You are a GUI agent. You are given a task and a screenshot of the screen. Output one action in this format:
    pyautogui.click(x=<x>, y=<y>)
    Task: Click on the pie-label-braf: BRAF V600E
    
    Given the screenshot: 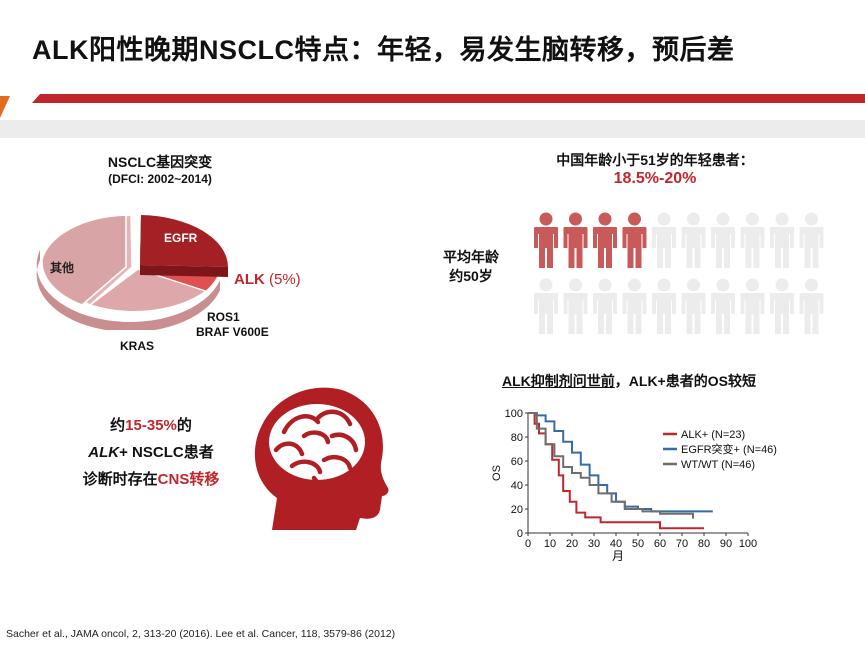 What is the action you would take?
    pyautogui.click(x=232, y=332)
    